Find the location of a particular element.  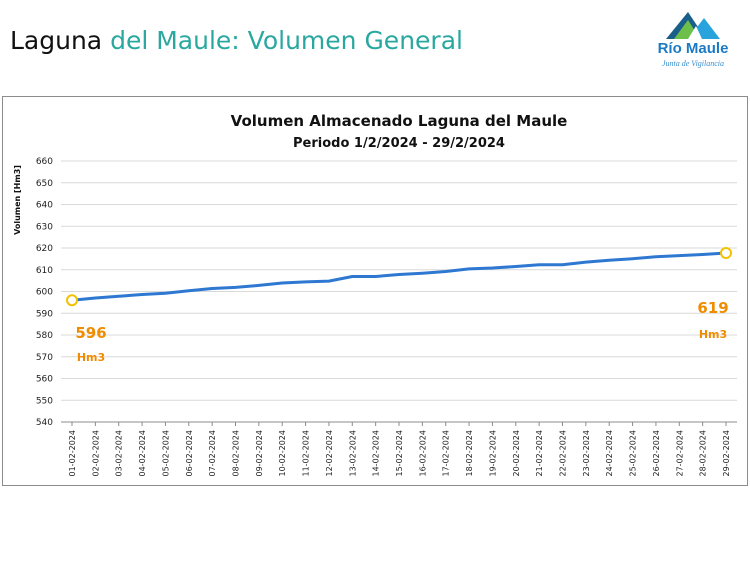

chart-subtitle: Periodo 1/2/2024 - 29/2/2024 is located at coordinates (399, 143).